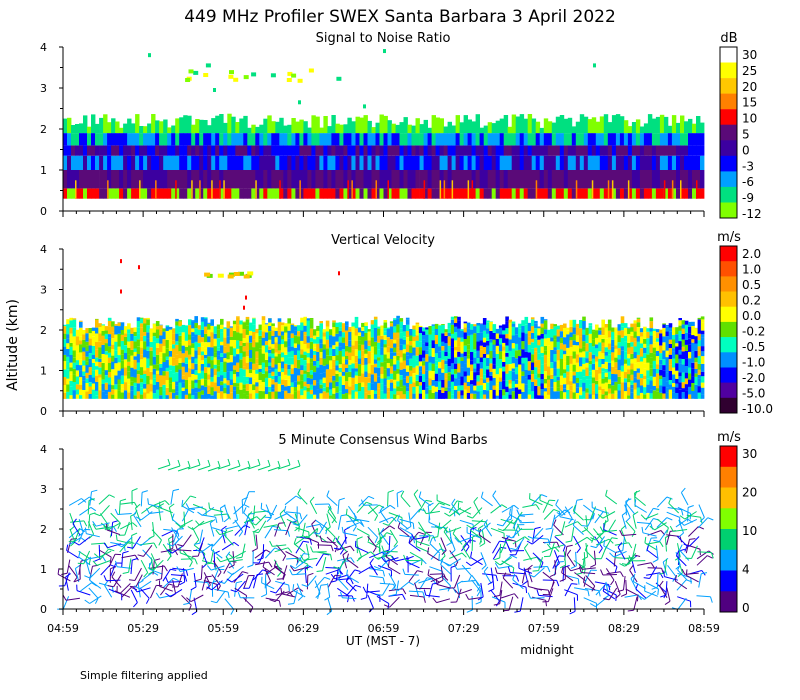  Describe the element at coordinates (304, 628) in the screenshot. I see `x-tick-label: 06:29` at that location.